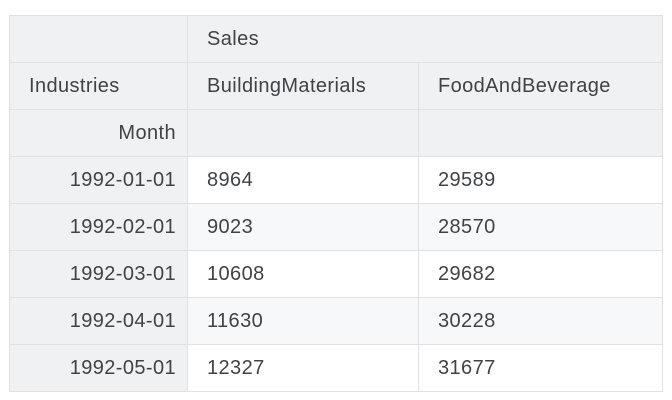  What do you see at coordinates (540, 368) in the screenshot?
I see `cell-food-and-beverage: 31677` at bounding box center [540, 368].